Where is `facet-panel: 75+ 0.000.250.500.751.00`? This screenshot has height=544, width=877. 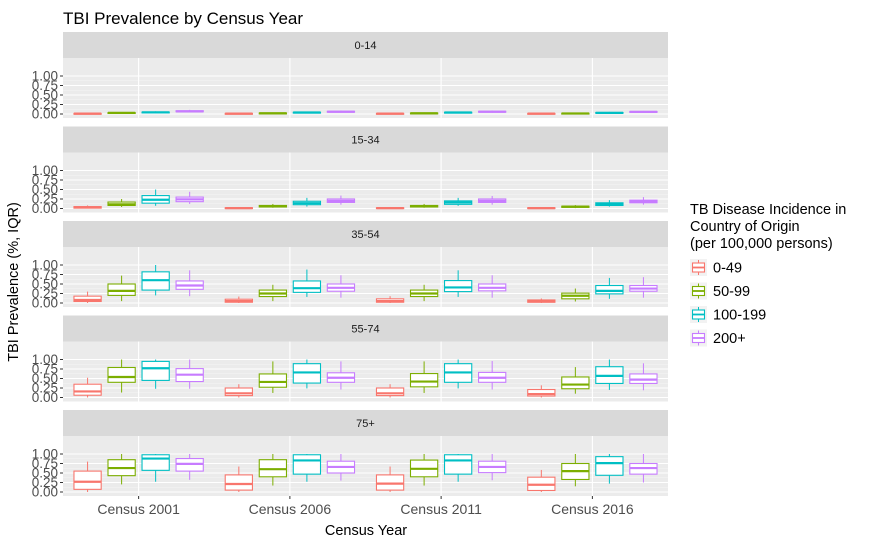 facet-panel: 75+ 0.000.250.500.751.00 is located at coordinates (350, 455).